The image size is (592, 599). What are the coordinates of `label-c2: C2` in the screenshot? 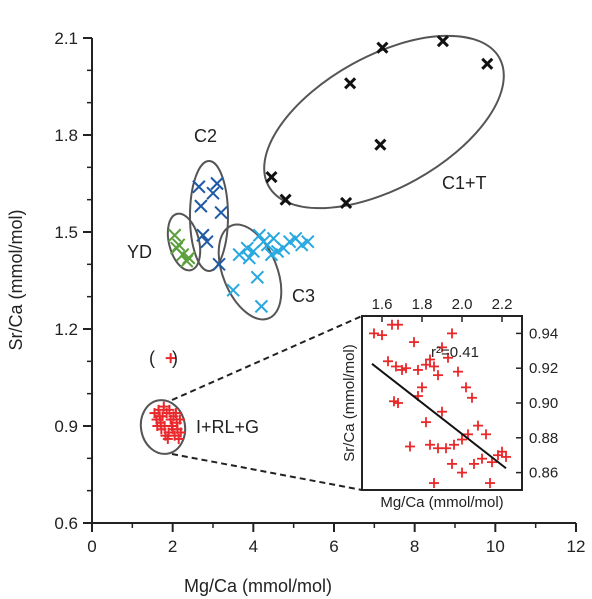 It's located at (205, 136).